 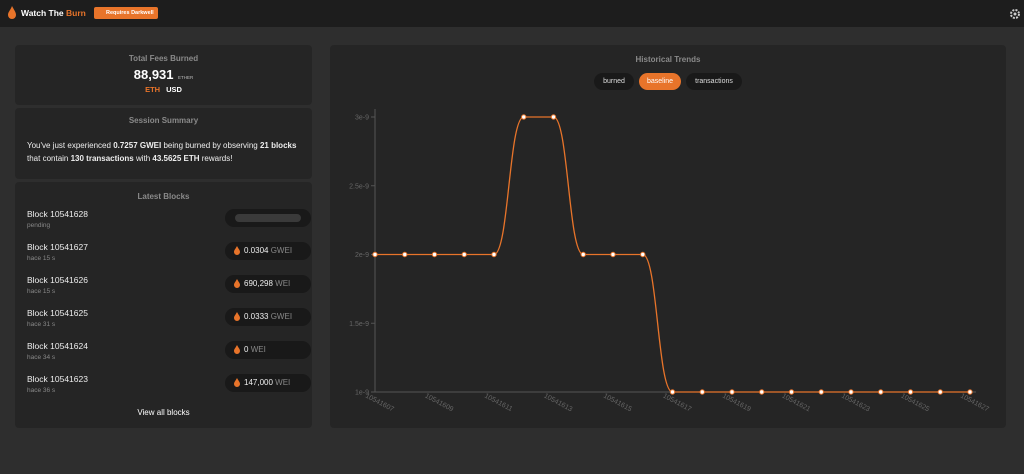 What do you see at coordinates (256, 316) in the screenshot?
I see `fee-value: 0.0333` at bounding box center [256, 316].